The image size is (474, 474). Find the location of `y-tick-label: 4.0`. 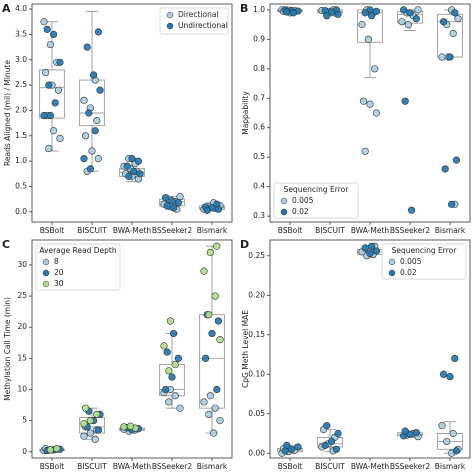

y-tick-label: 4.0 is located at coordinates (21, 8).